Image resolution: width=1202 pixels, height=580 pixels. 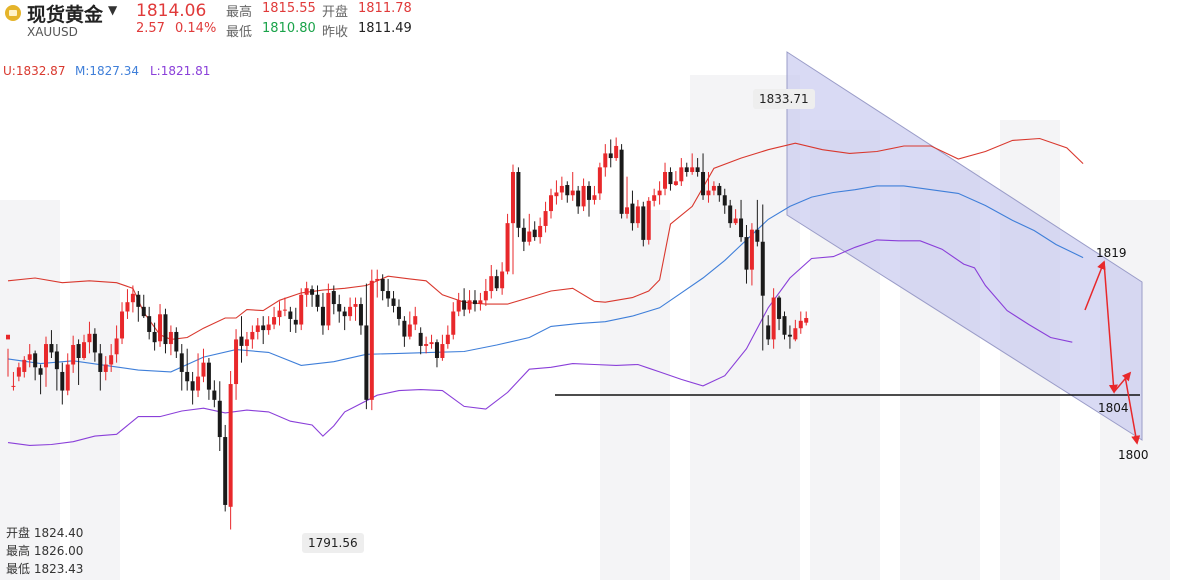 I want to click on ohlc-open: 开盘 1824.40, so click(x=45, y=533).